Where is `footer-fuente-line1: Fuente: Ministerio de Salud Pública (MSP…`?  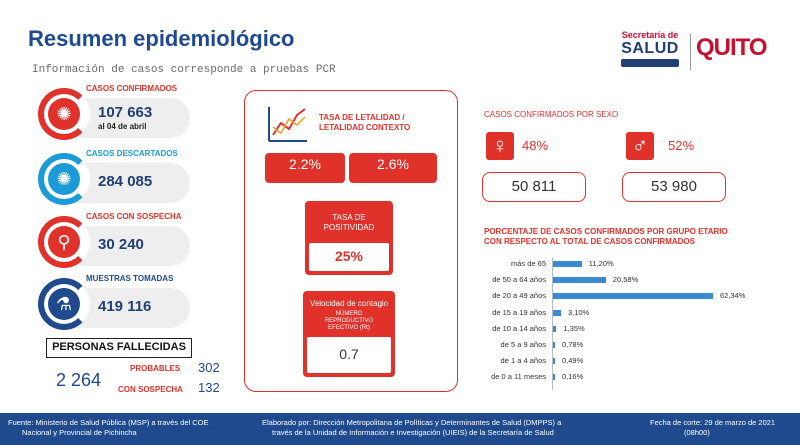 footer-fuente-line1: Fuente: Ministerio de Salud Pública (MSP… is located at coordinates (108, 422).